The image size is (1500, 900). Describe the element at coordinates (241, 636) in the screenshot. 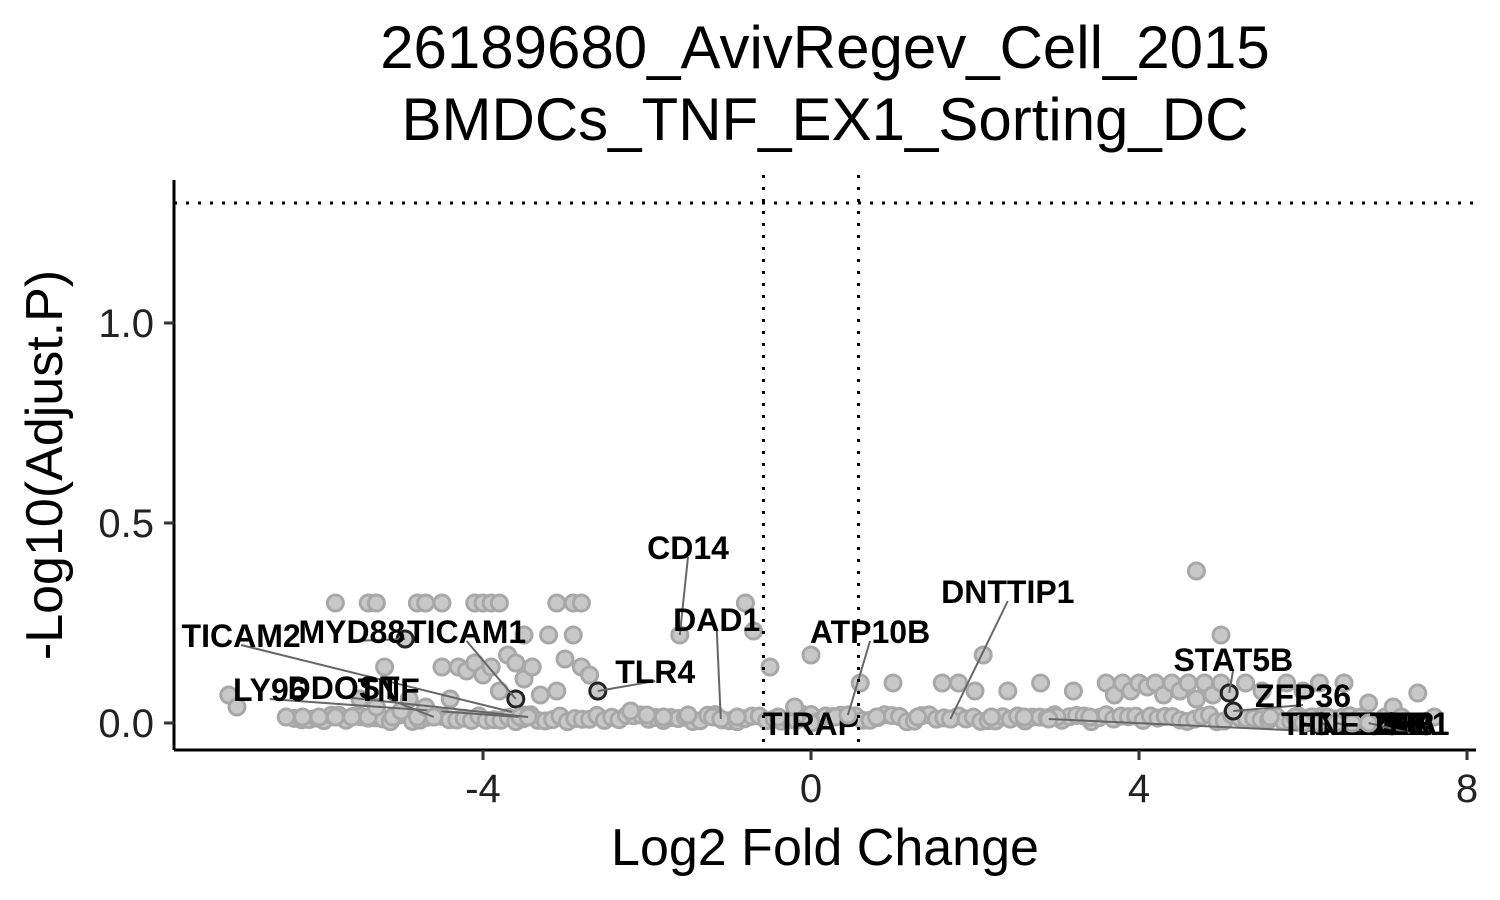

I see `gene-label: TICAM2` at that location.